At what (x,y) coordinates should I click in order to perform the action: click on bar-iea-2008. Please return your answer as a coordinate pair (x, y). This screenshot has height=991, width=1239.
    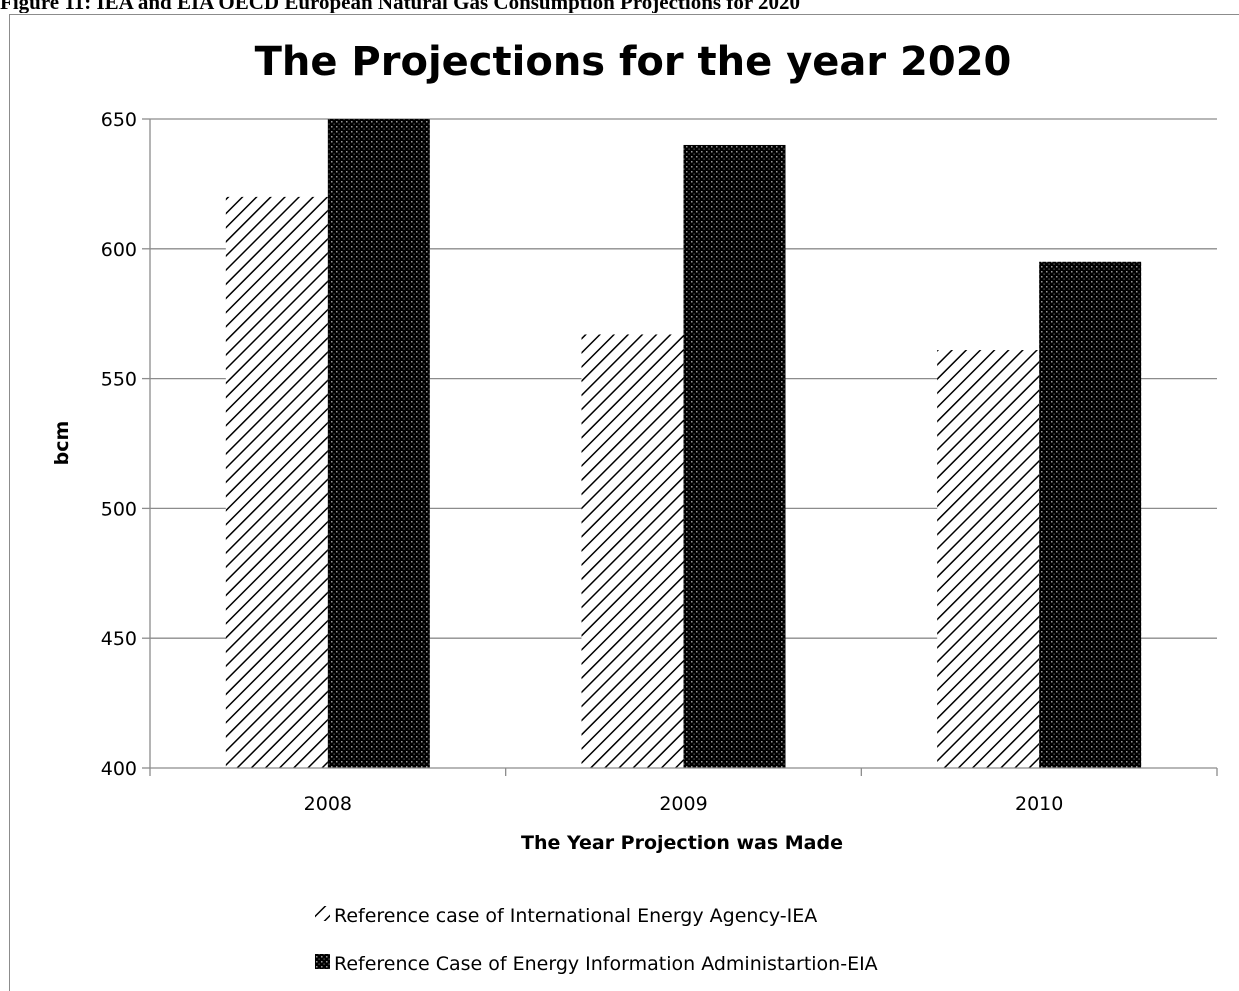
    Looking at the image, I should click on (276, 482).